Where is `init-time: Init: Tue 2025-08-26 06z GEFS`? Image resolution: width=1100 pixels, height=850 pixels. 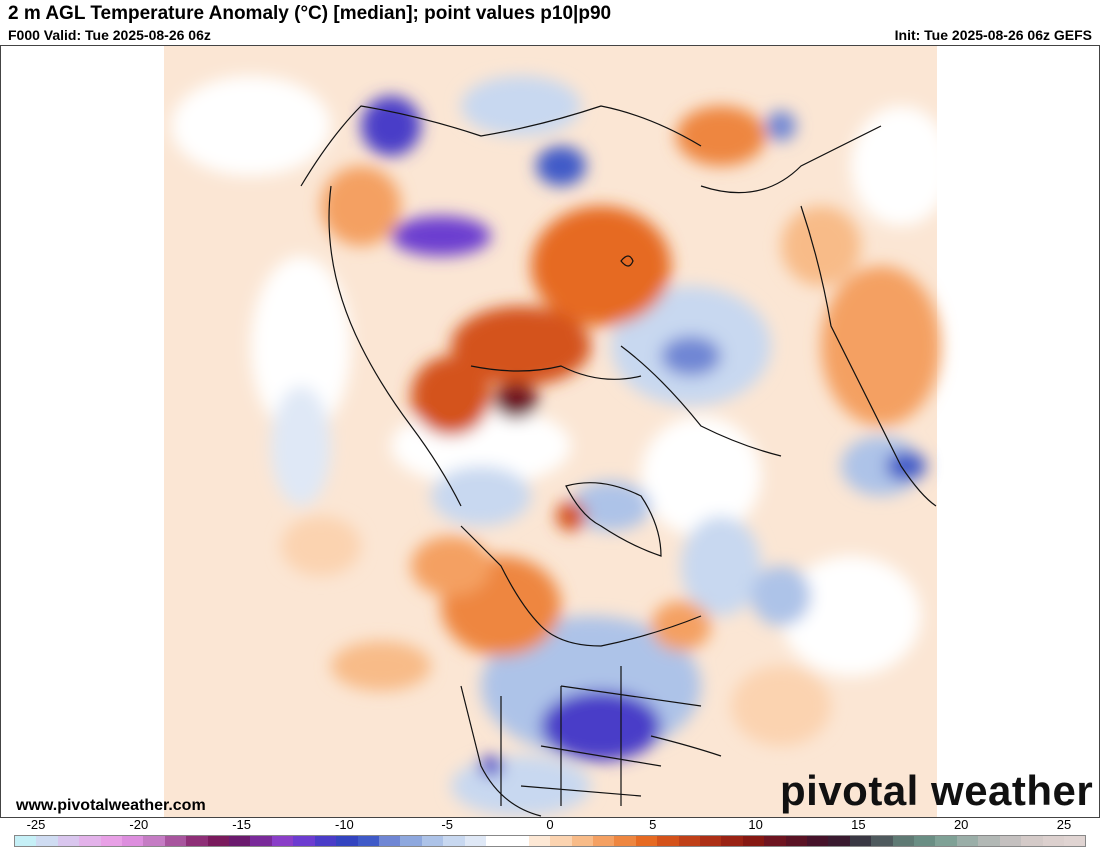
init-time: Init: Tue 2025-08-26 06z GEFS is located at coordinates (993, 35).